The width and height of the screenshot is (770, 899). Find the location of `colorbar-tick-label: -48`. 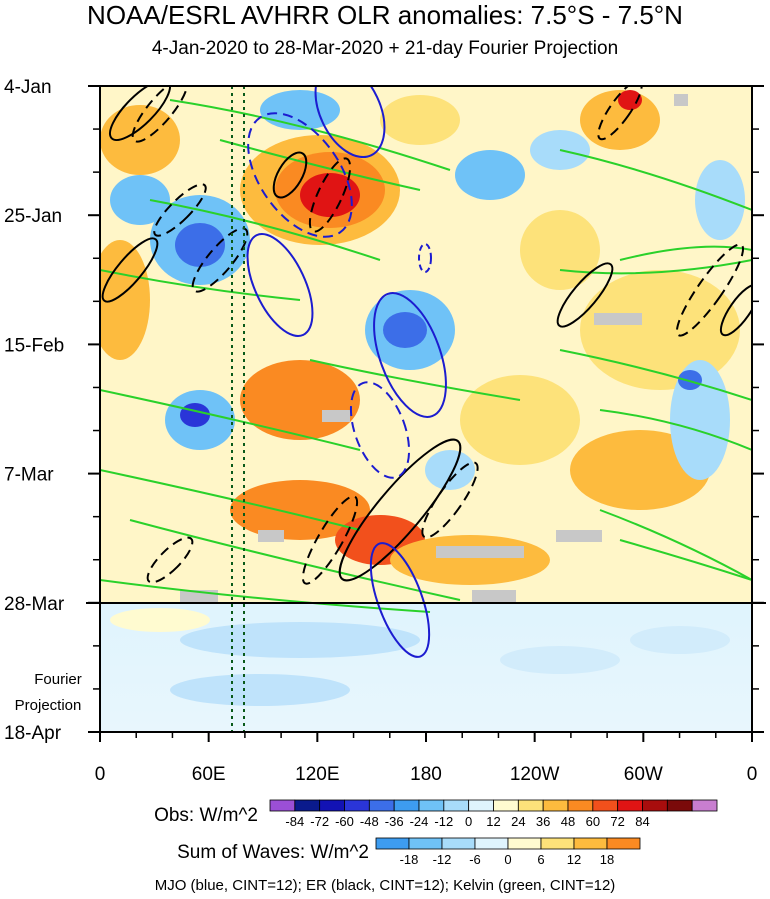

colorbar-tick-label: -48 is located at coordinates (369, 821).